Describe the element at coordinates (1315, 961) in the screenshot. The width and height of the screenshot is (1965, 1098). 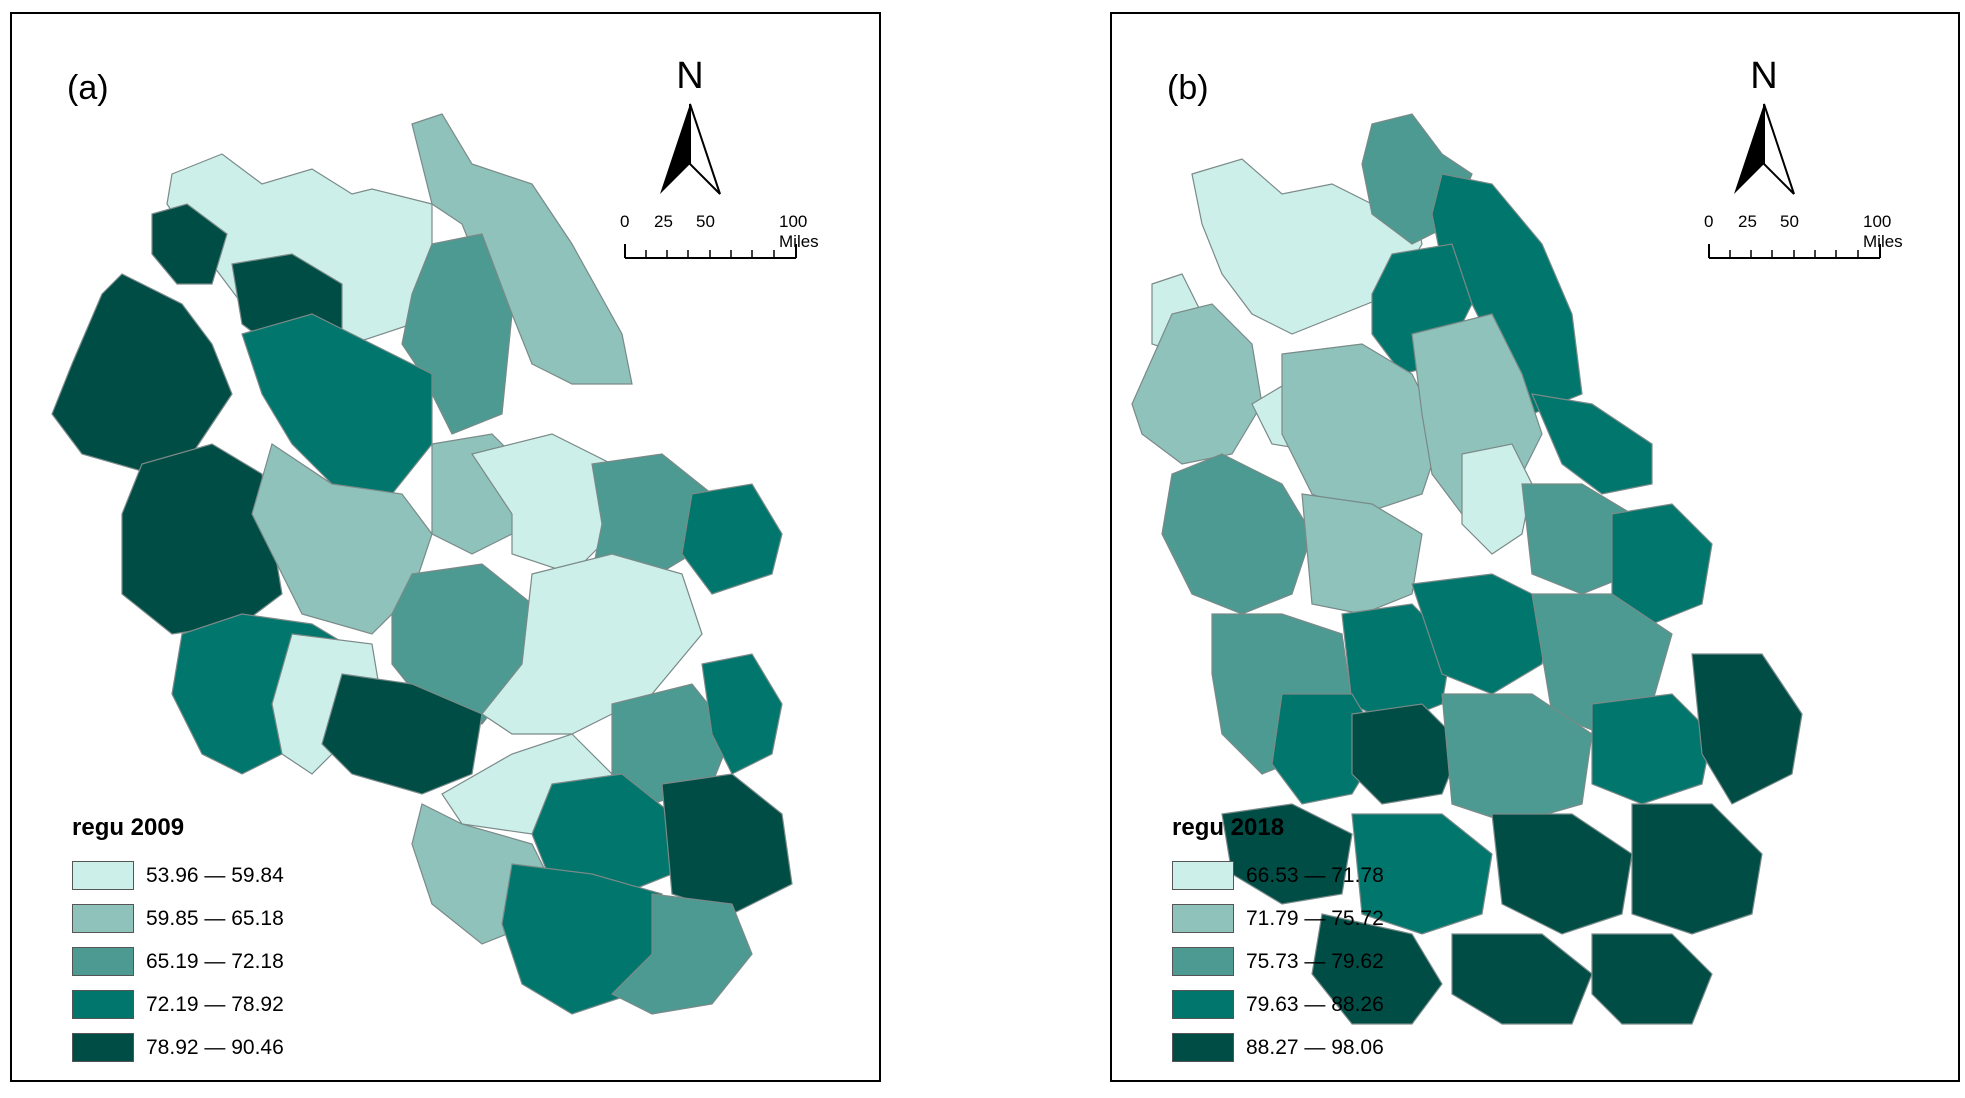
I see `legend-label: 75.73 — 79.62` at that location.